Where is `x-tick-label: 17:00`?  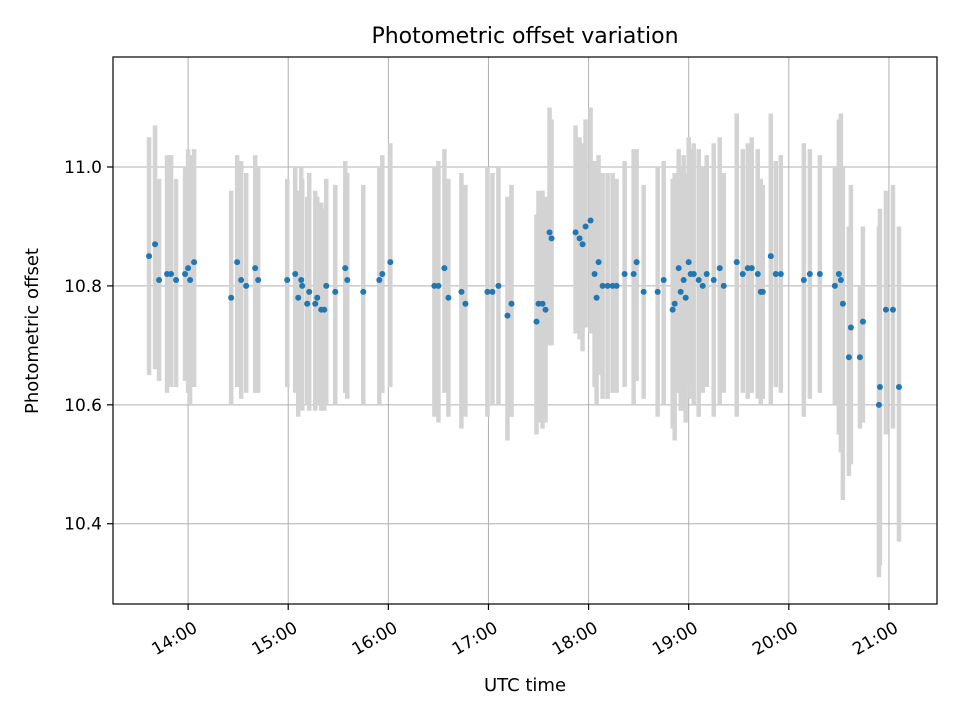
x-tick-label: 17:00 is located at coordinates (475, 639).